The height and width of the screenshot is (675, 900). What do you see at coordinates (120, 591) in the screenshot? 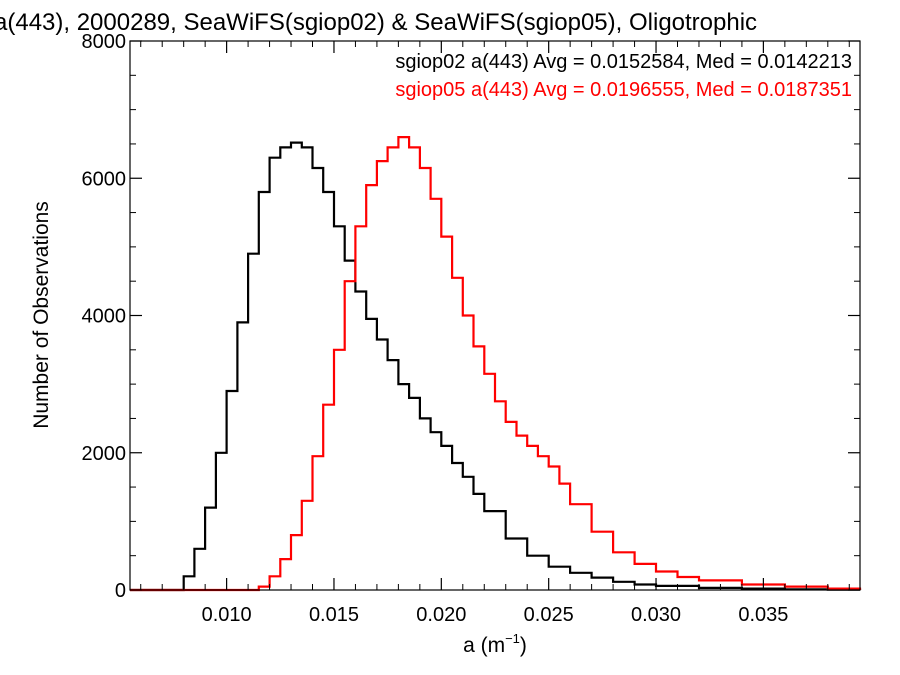
I see `y-tick-label: 0` at bounding box center [120, 591].